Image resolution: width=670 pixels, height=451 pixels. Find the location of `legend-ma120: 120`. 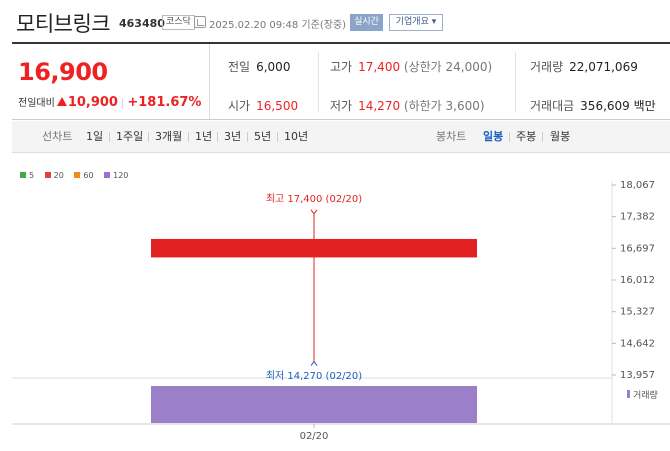

legend-ma120: 120 is located at coordinates (116, 175).